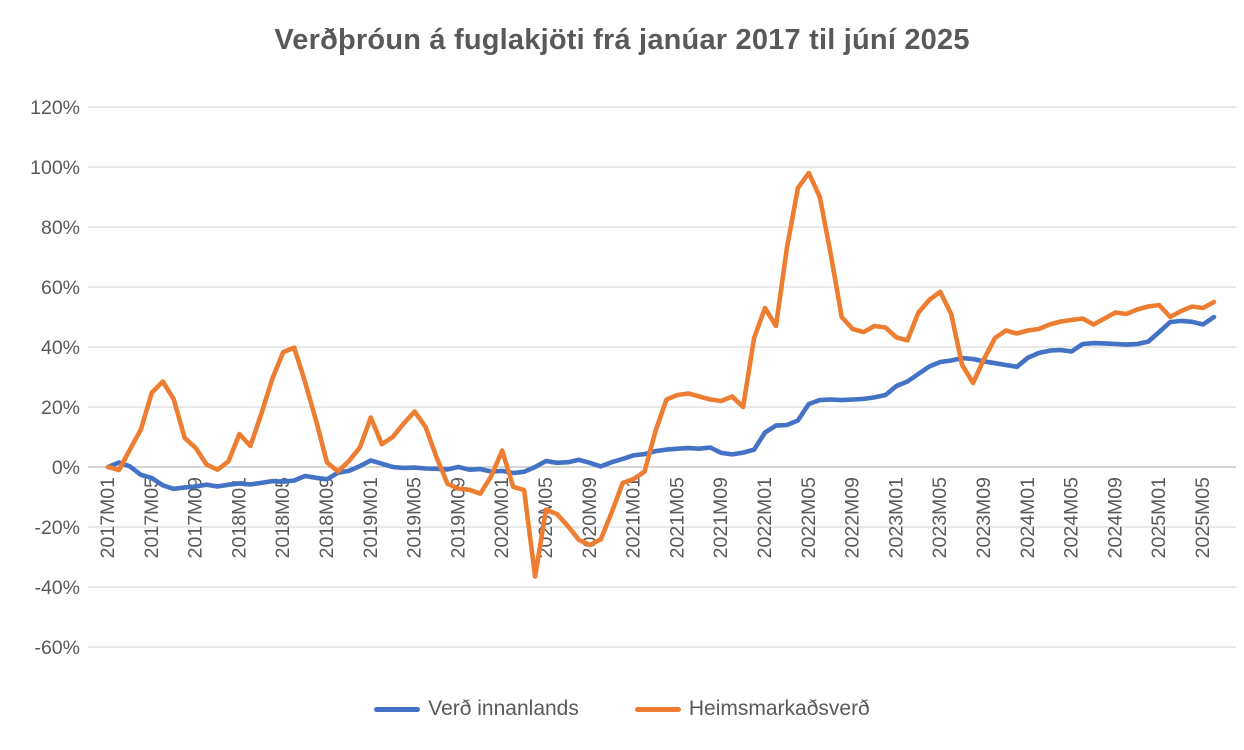  Describe the element at coordinates (853, 517) in the screenshot. I see `x-axis-label: 2022M09` at that location.